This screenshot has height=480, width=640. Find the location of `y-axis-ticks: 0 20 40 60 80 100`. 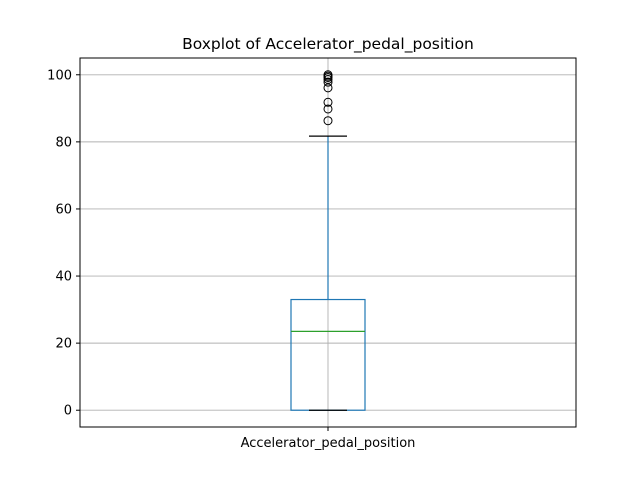

y-axis-ticks: 0 20 40 60 80 100 is located at coordinates (63, 243).